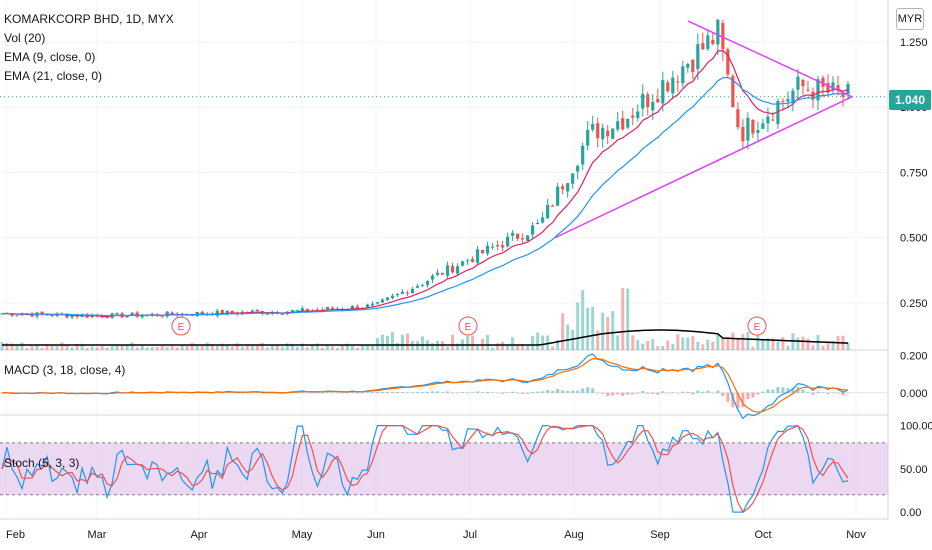  I want to click on stoch-indicator-label: Stoch (5, 3, 3), so click(42, 463).